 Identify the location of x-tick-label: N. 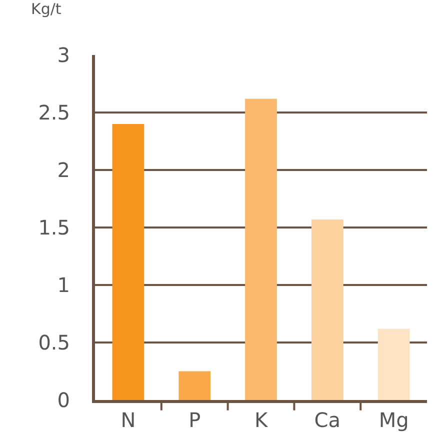
(128, 420).